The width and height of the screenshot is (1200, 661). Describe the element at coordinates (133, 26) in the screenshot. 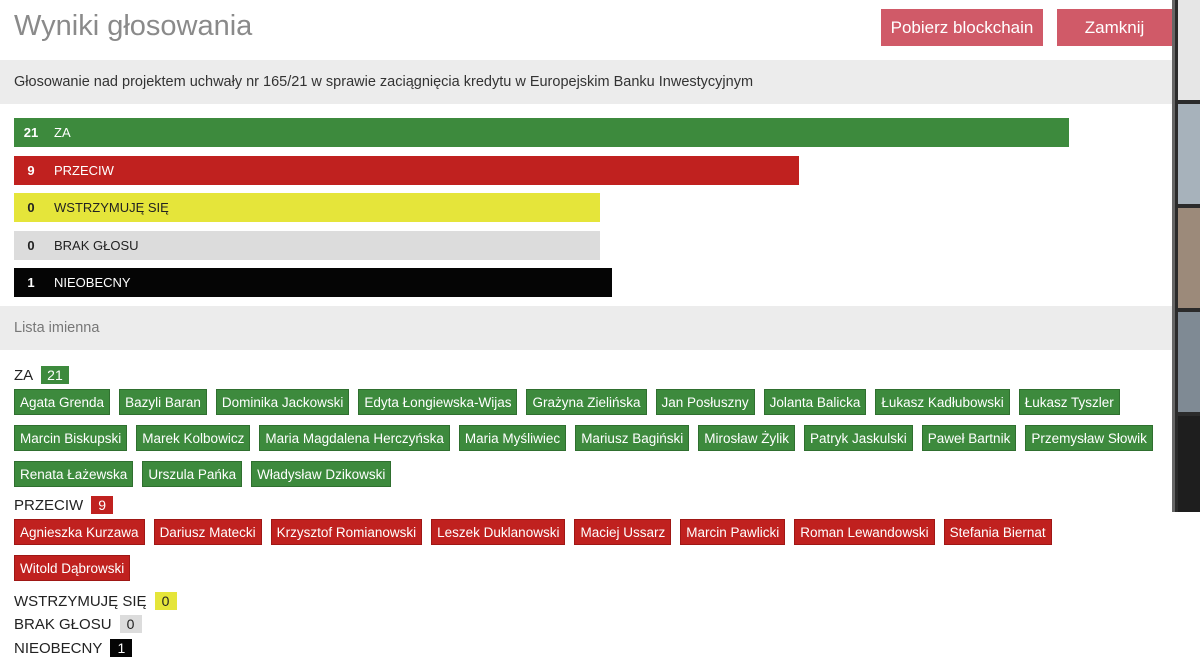

I see `page-title: Wyniki głosowania` at that location.